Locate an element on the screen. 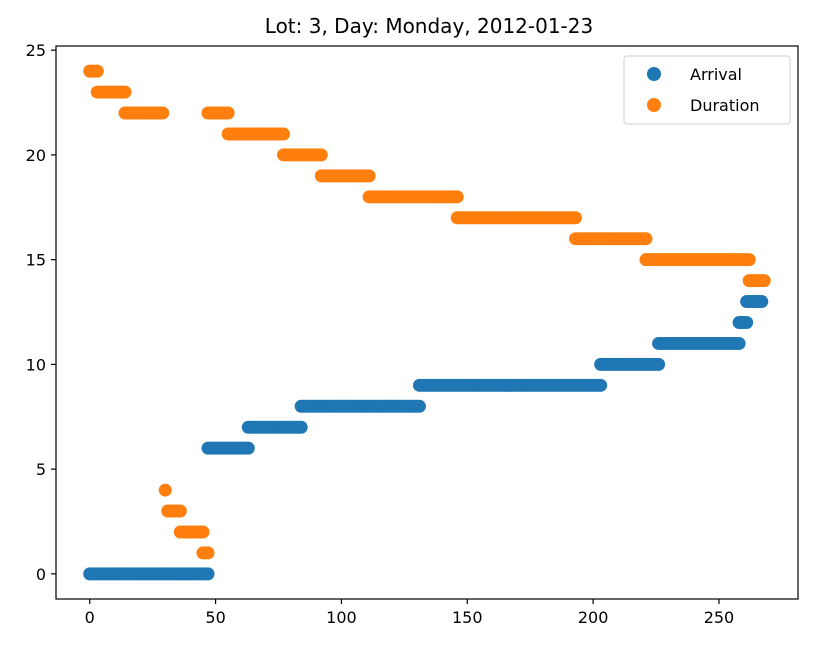 The image size is (815, 650). x-tick-label: 50 is located at coordinates (215, 617).